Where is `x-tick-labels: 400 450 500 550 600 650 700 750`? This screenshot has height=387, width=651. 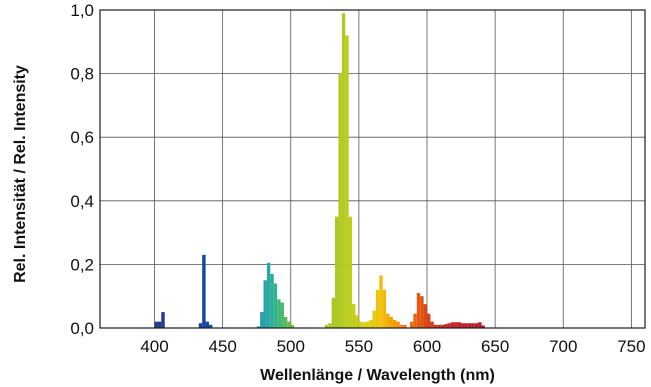 x-tick-labels: 400 450 500 550 600 650 700 750 is located at coordinates (392, 346).